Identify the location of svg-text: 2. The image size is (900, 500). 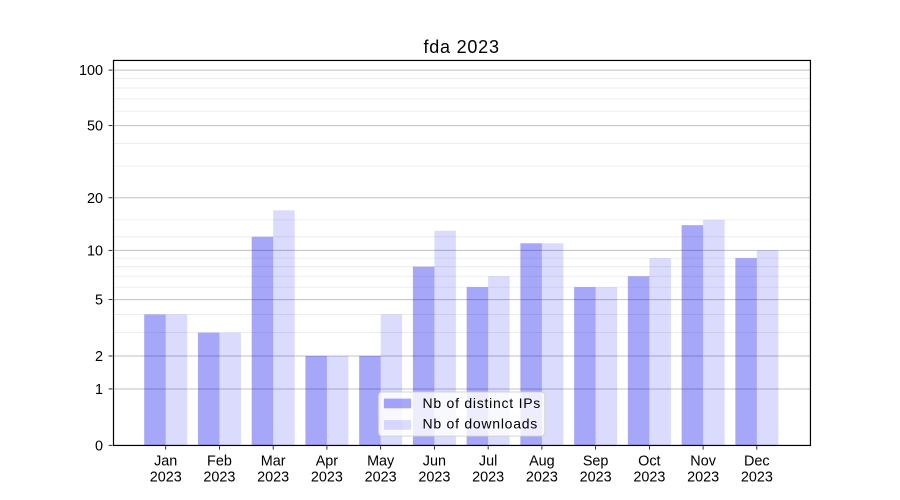
(99, 357).